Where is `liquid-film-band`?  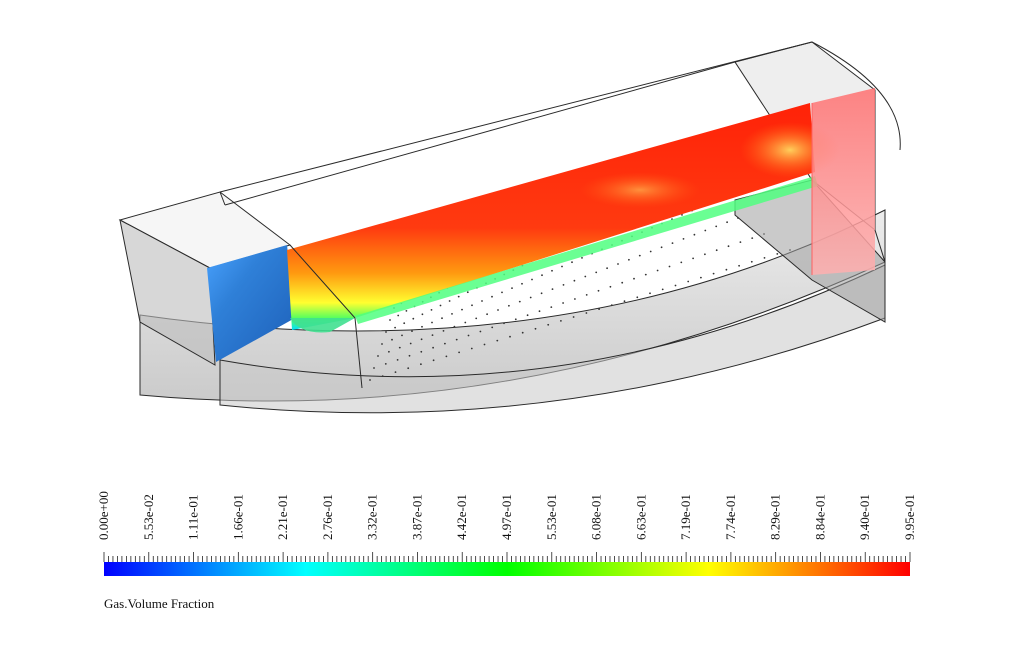
liquid-film-band is located at coordinates (586, 250).